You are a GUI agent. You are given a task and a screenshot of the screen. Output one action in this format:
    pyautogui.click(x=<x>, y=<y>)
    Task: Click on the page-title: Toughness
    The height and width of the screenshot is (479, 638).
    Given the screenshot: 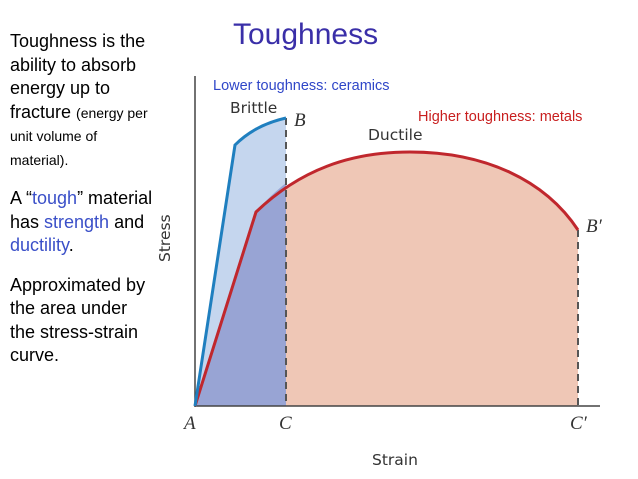 What is the action you would take?
    pyautogui.click(x=306, y=34)
    